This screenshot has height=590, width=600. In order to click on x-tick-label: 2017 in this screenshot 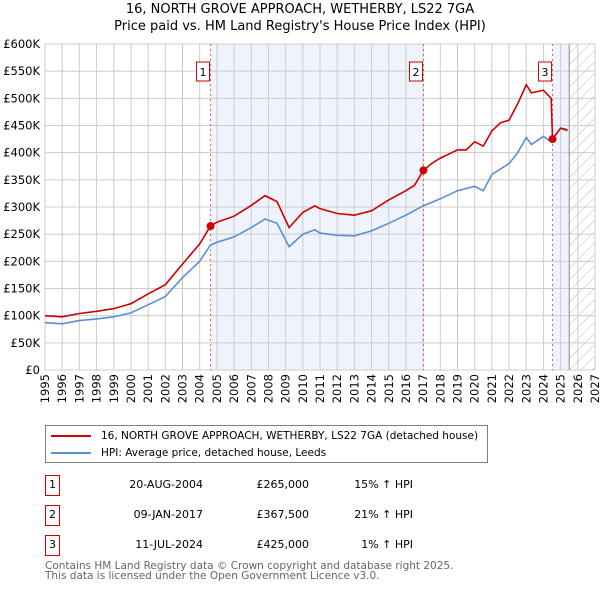, I will do `click(423, 388)`.